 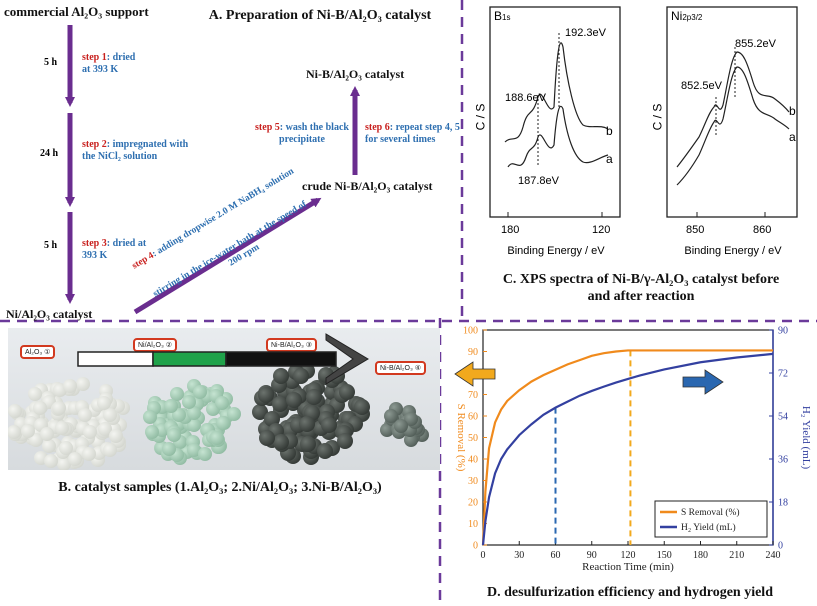 I want to click on ni2p-curve-label-b: b, so click(x=792, y=111).